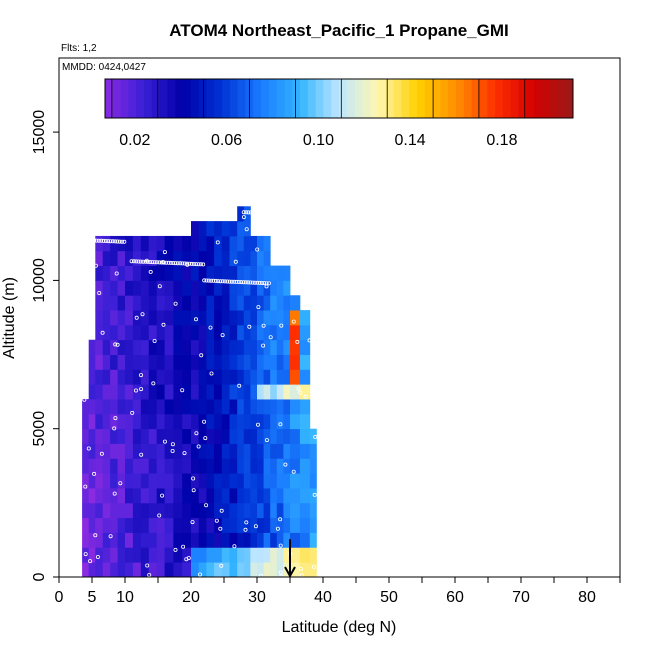  Describe the element at coordinates (290, 559) in the screenshot. I see `location-marker` at that location.